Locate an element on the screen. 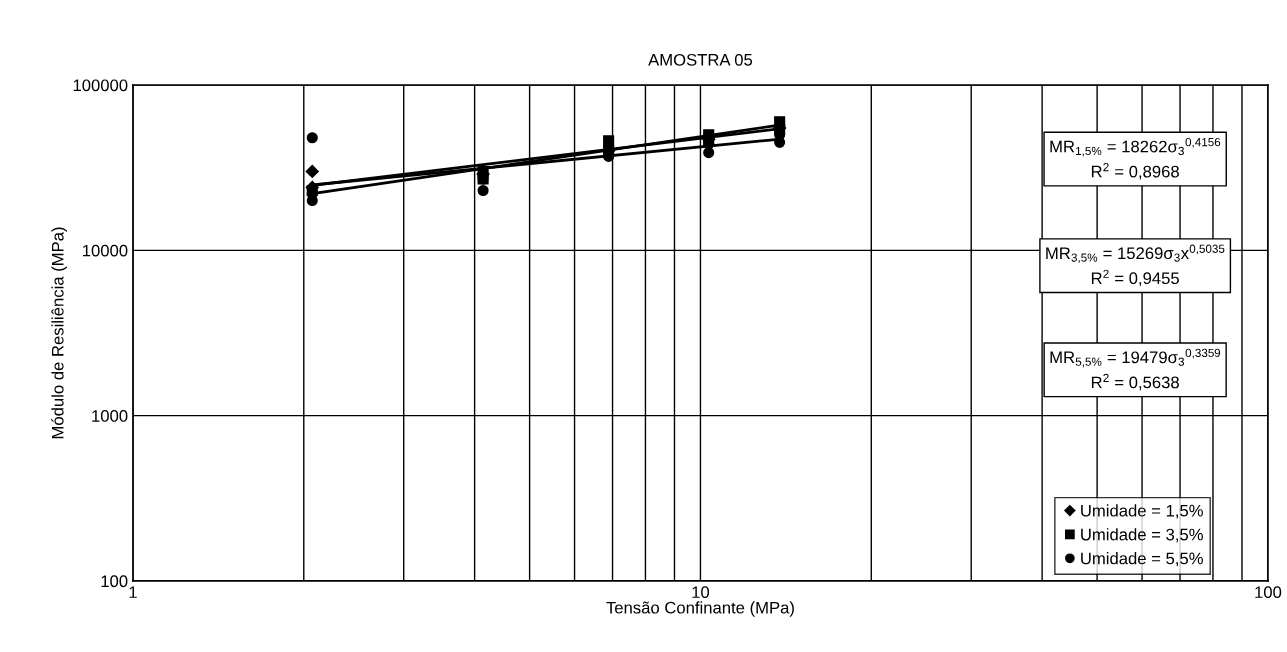 The height and width of the screenshot is (652, 1287). y-tick-label: 100 is located at coordinates (114, 581).